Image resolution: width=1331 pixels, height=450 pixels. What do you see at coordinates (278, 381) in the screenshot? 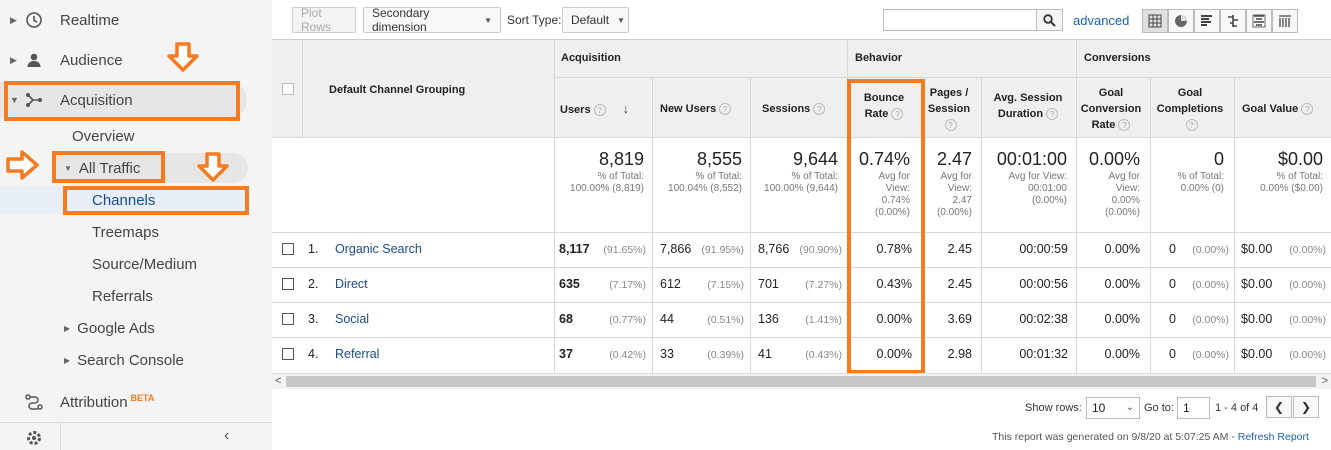
I see `scroll-left-icon: <` at bounding box center [278, 381].